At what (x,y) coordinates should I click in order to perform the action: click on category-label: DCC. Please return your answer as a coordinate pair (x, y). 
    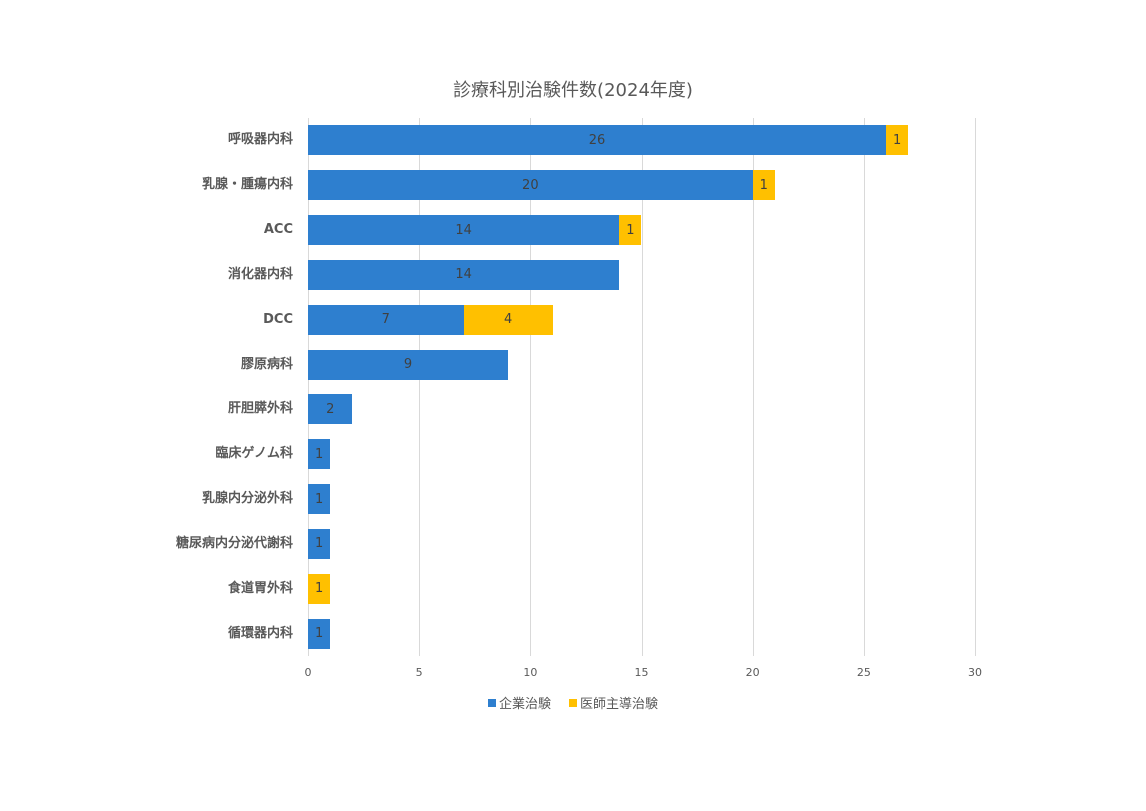
    Looking at the image, I should click on (278, 319).